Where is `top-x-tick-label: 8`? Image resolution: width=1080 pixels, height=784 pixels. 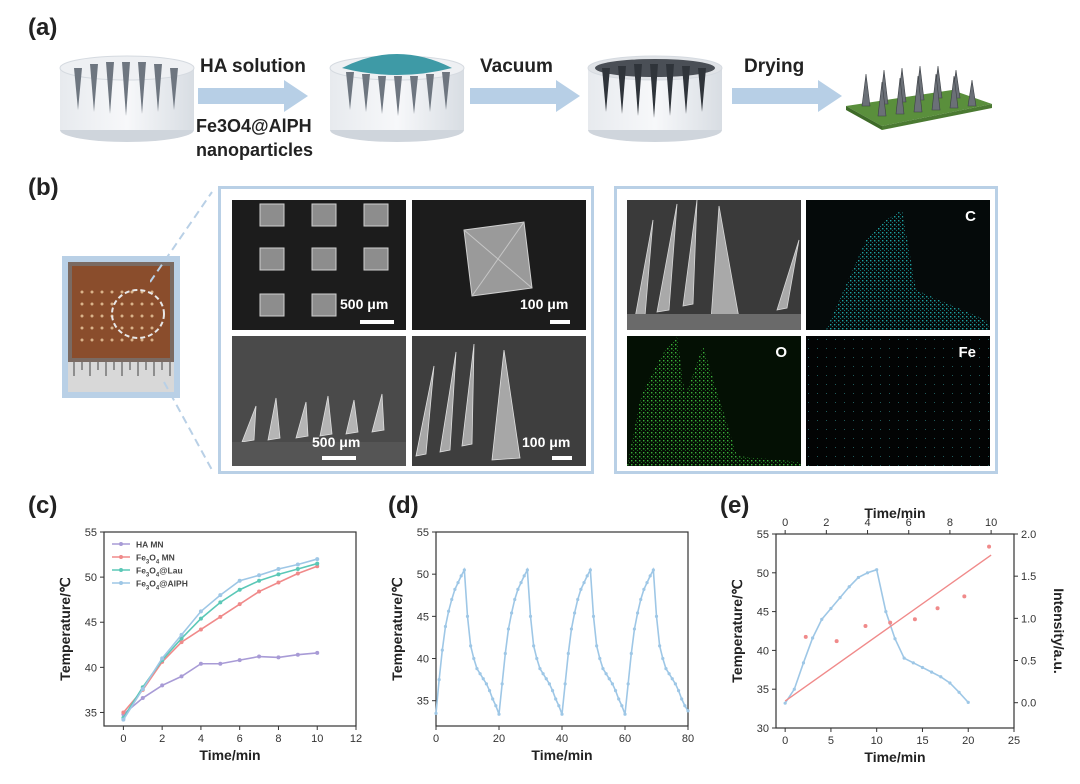
top-x-tick-label: 8 is located at coordinates (950, 523).